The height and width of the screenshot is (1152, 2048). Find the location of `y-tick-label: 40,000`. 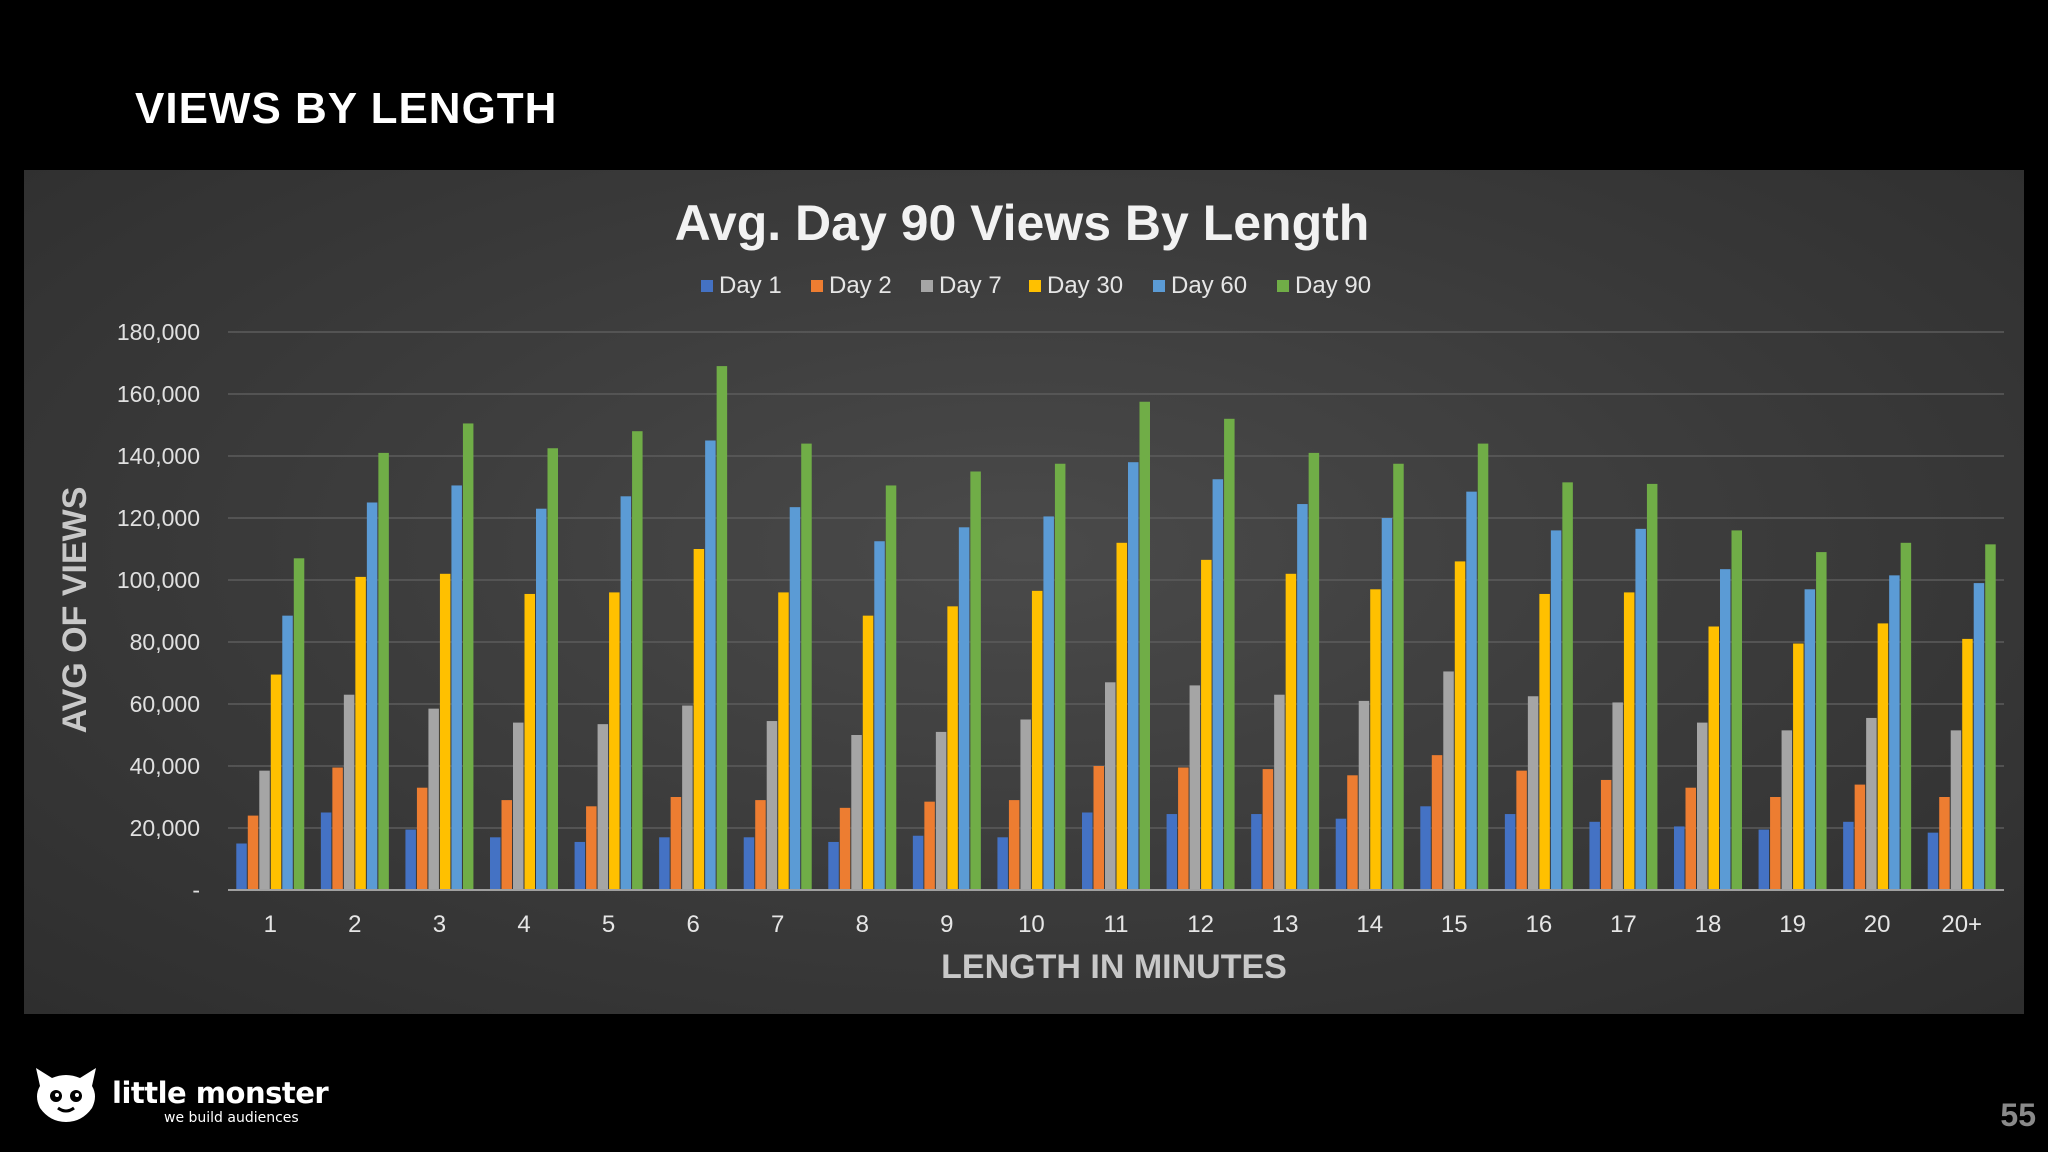

y-tick-label: 40,000 is located at coordinates (165, 766).